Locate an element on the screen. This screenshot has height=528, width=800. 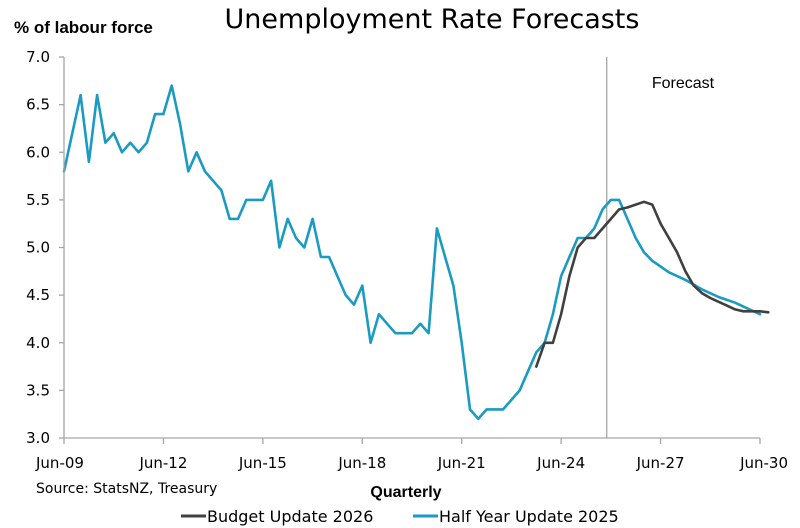
x-tick-label: Jun-18 is located at coordinates (361, 463).